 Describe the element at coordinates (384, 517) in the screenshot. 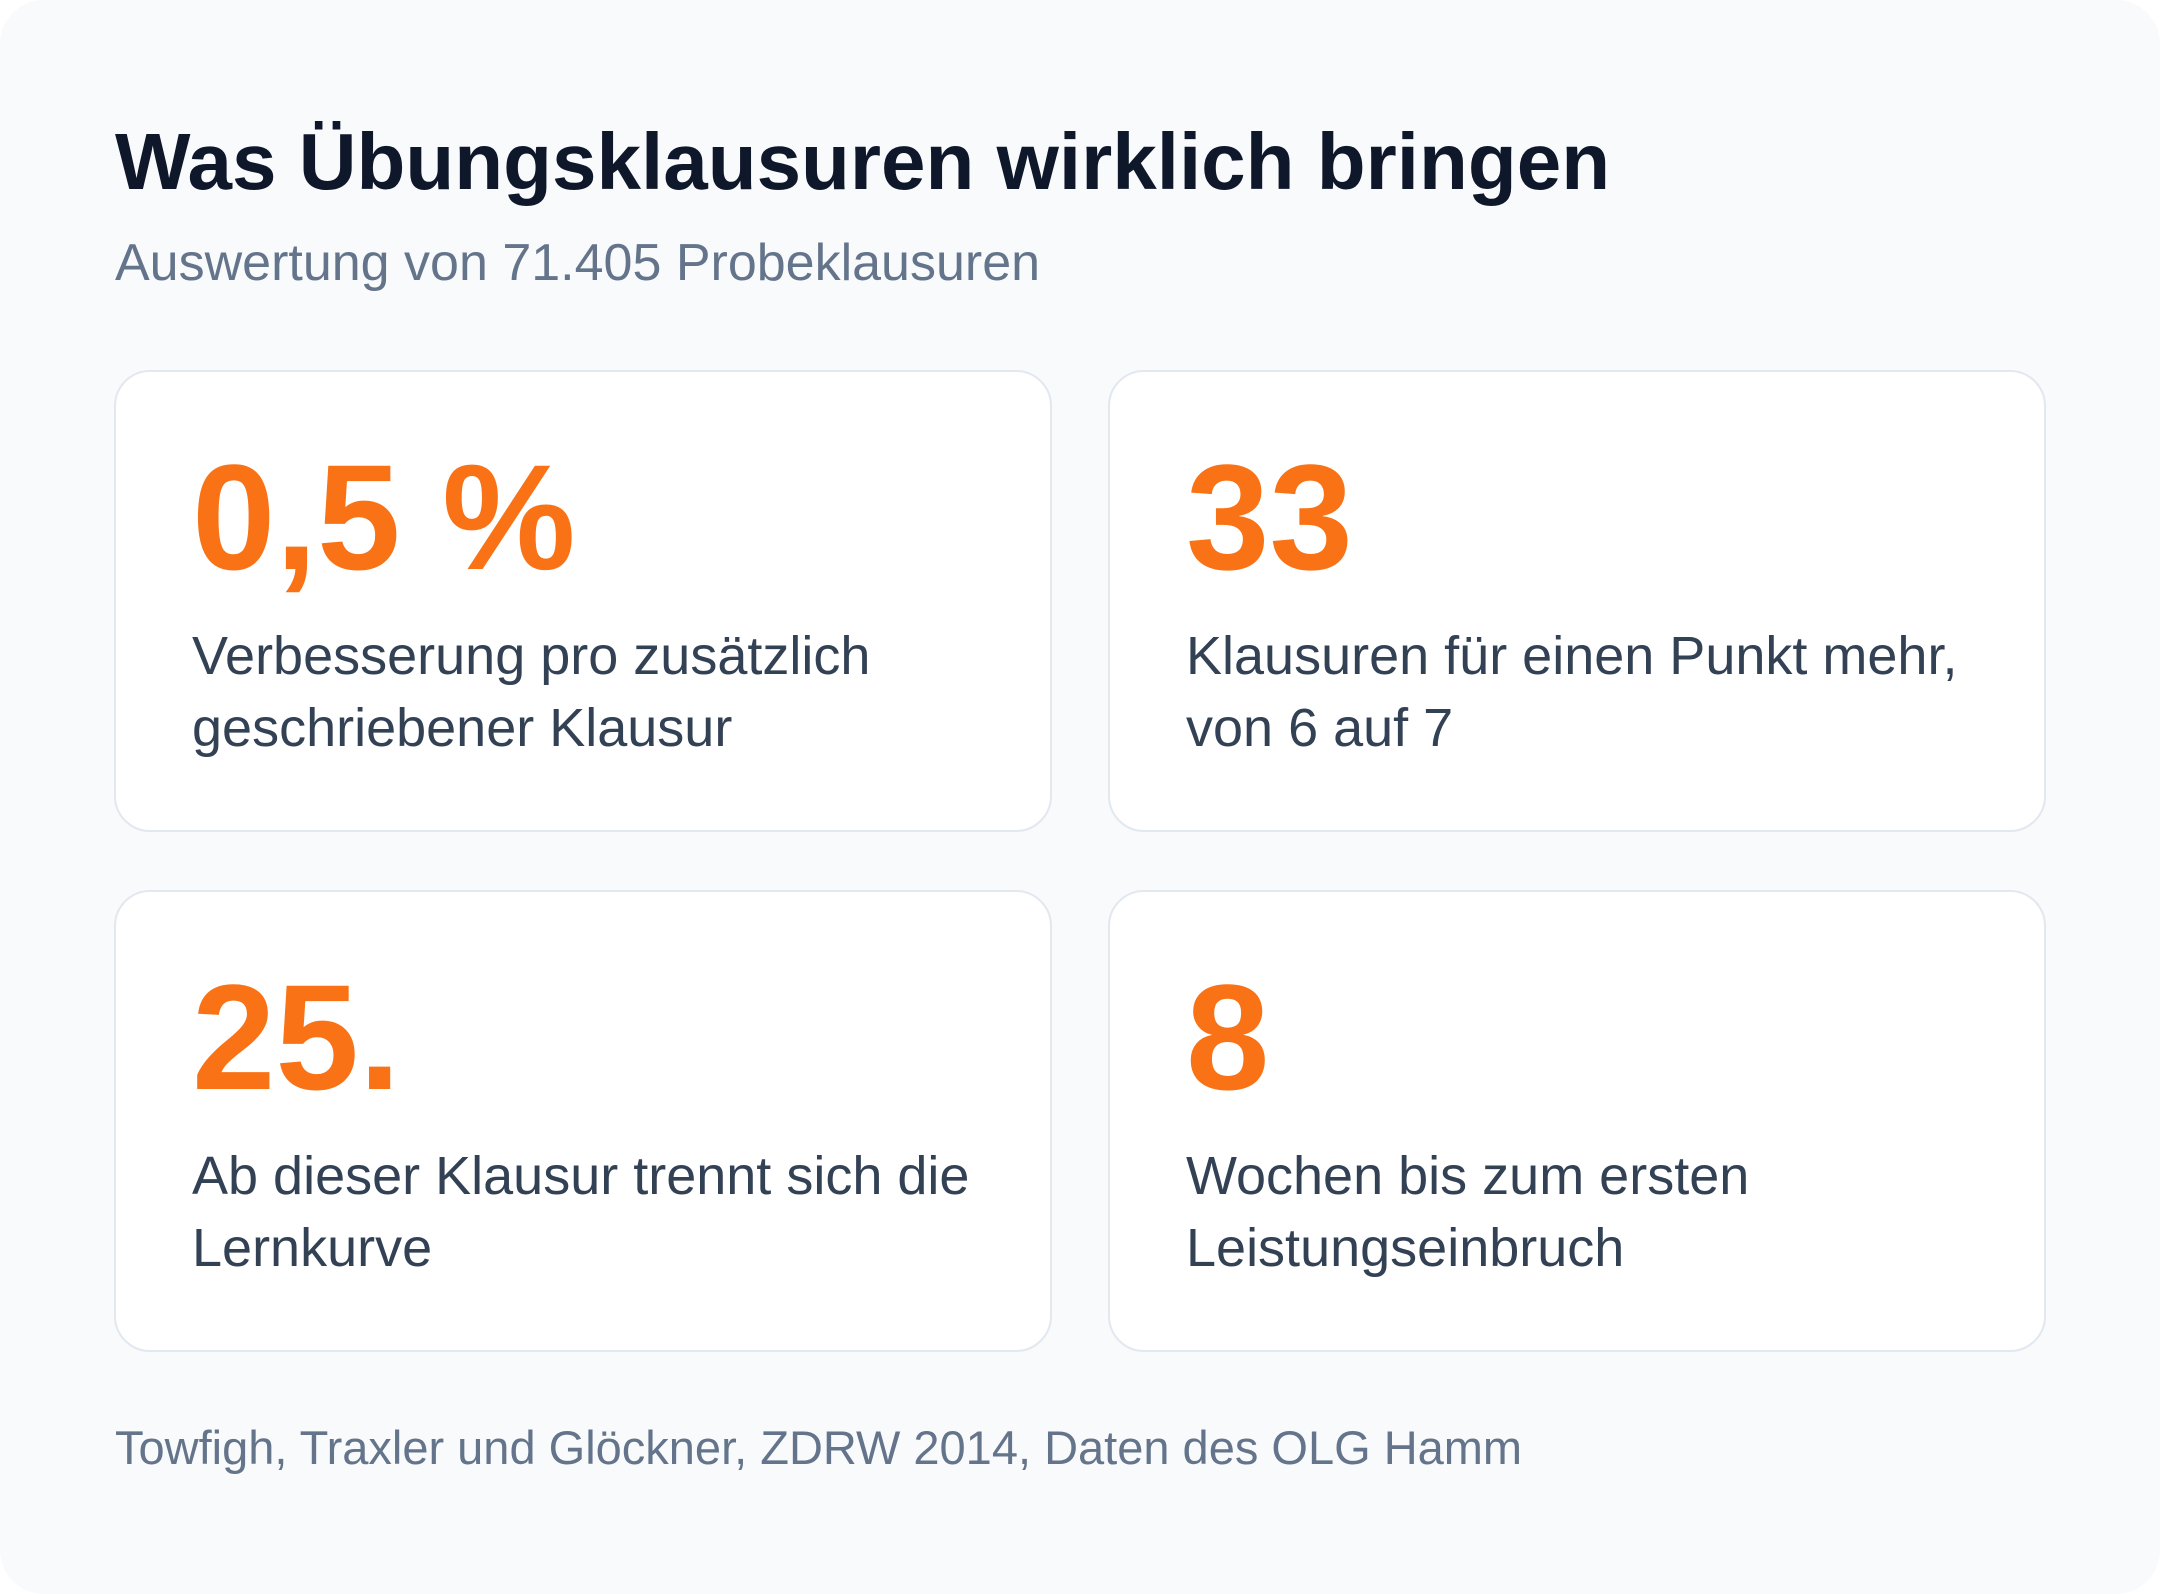

I see `stat-value: 0,5 %` at that location.